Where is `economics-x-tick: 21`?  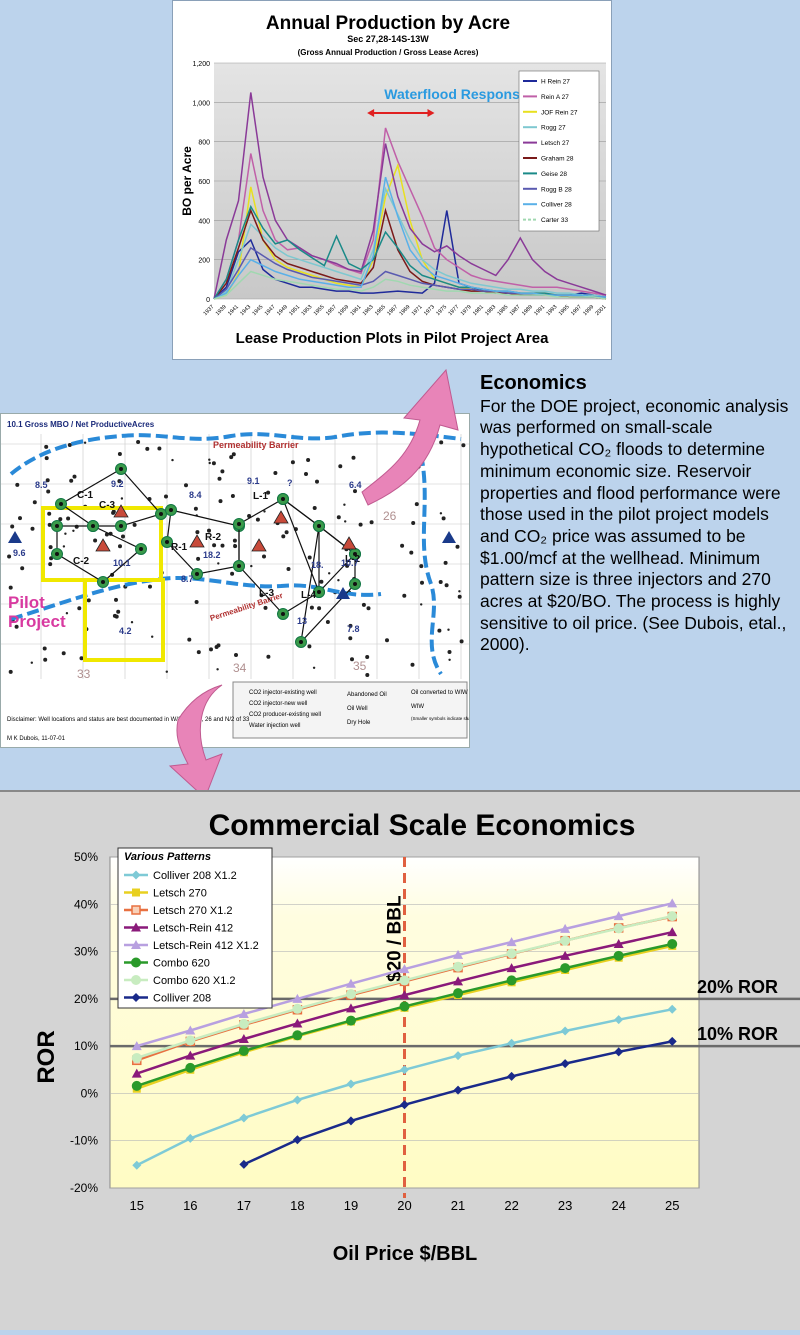
economics-x-tick: 21 is located at coordinates (458, 1205).